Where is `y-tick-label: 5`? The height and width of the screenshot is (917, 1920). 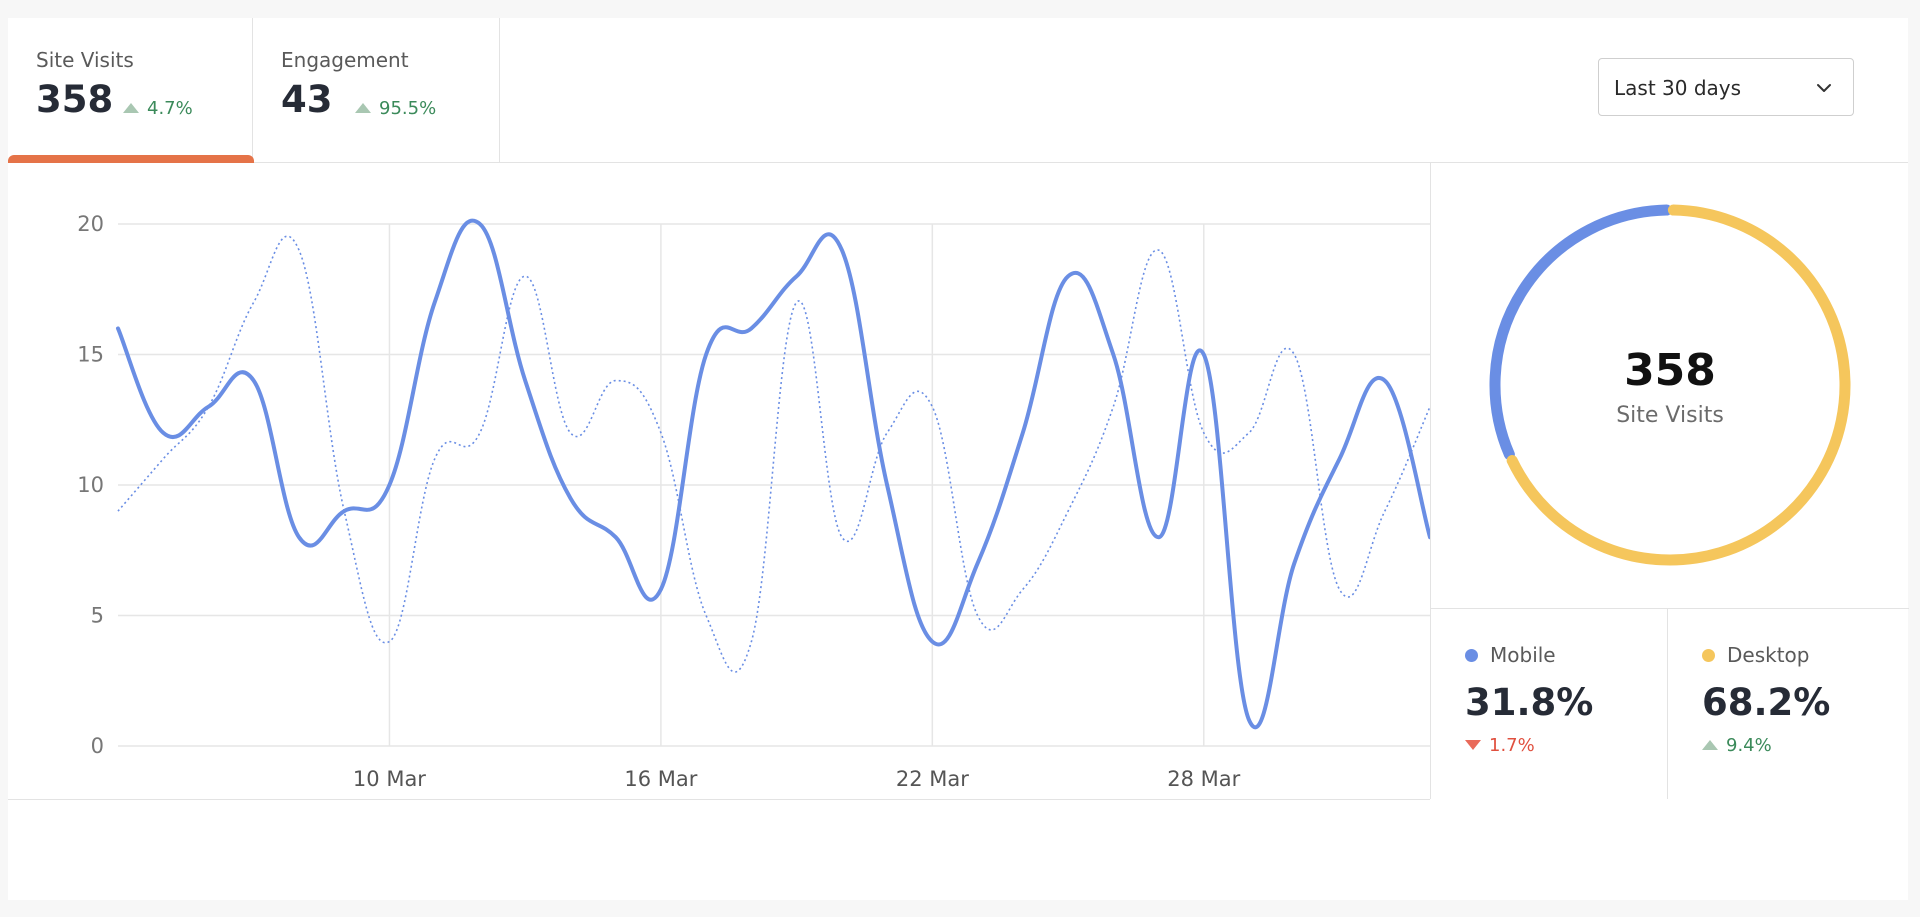
y-tick-label: 5 is located at coordinates (97, 616).